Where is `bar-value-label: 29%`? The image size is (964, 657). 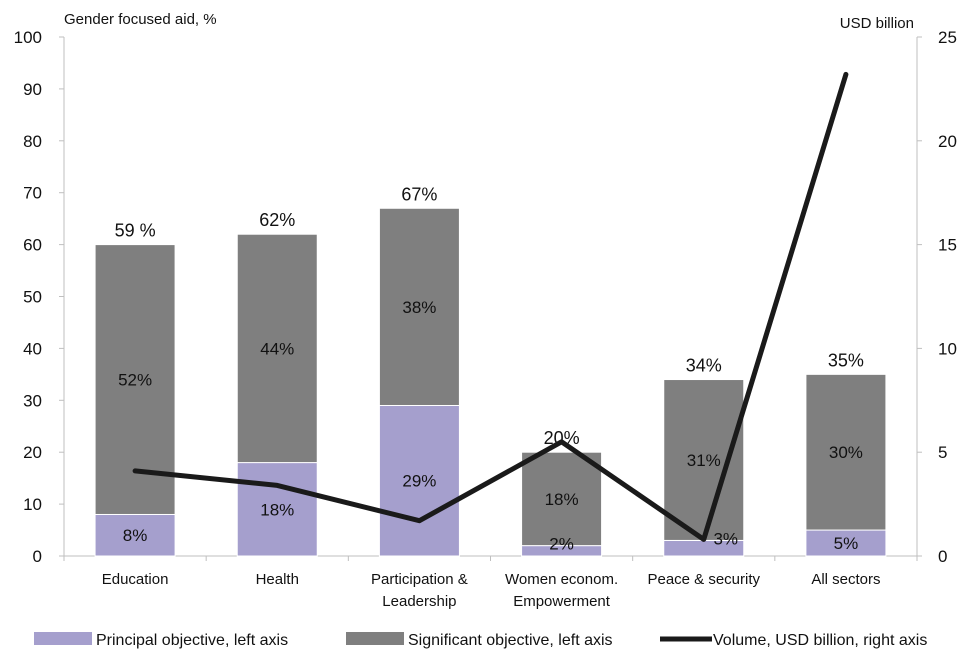 bar-value-label: 29% is located at coordinates (419, 481).